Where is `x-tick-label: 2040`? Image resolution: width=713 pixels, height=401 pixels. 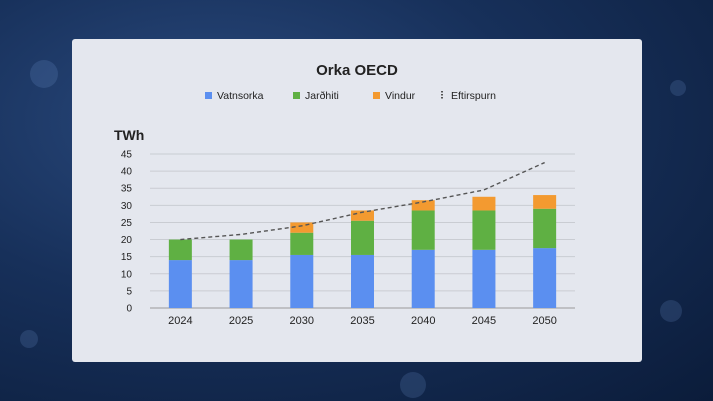 x-tick-label: 2040 is located at coordinates (423, 321).